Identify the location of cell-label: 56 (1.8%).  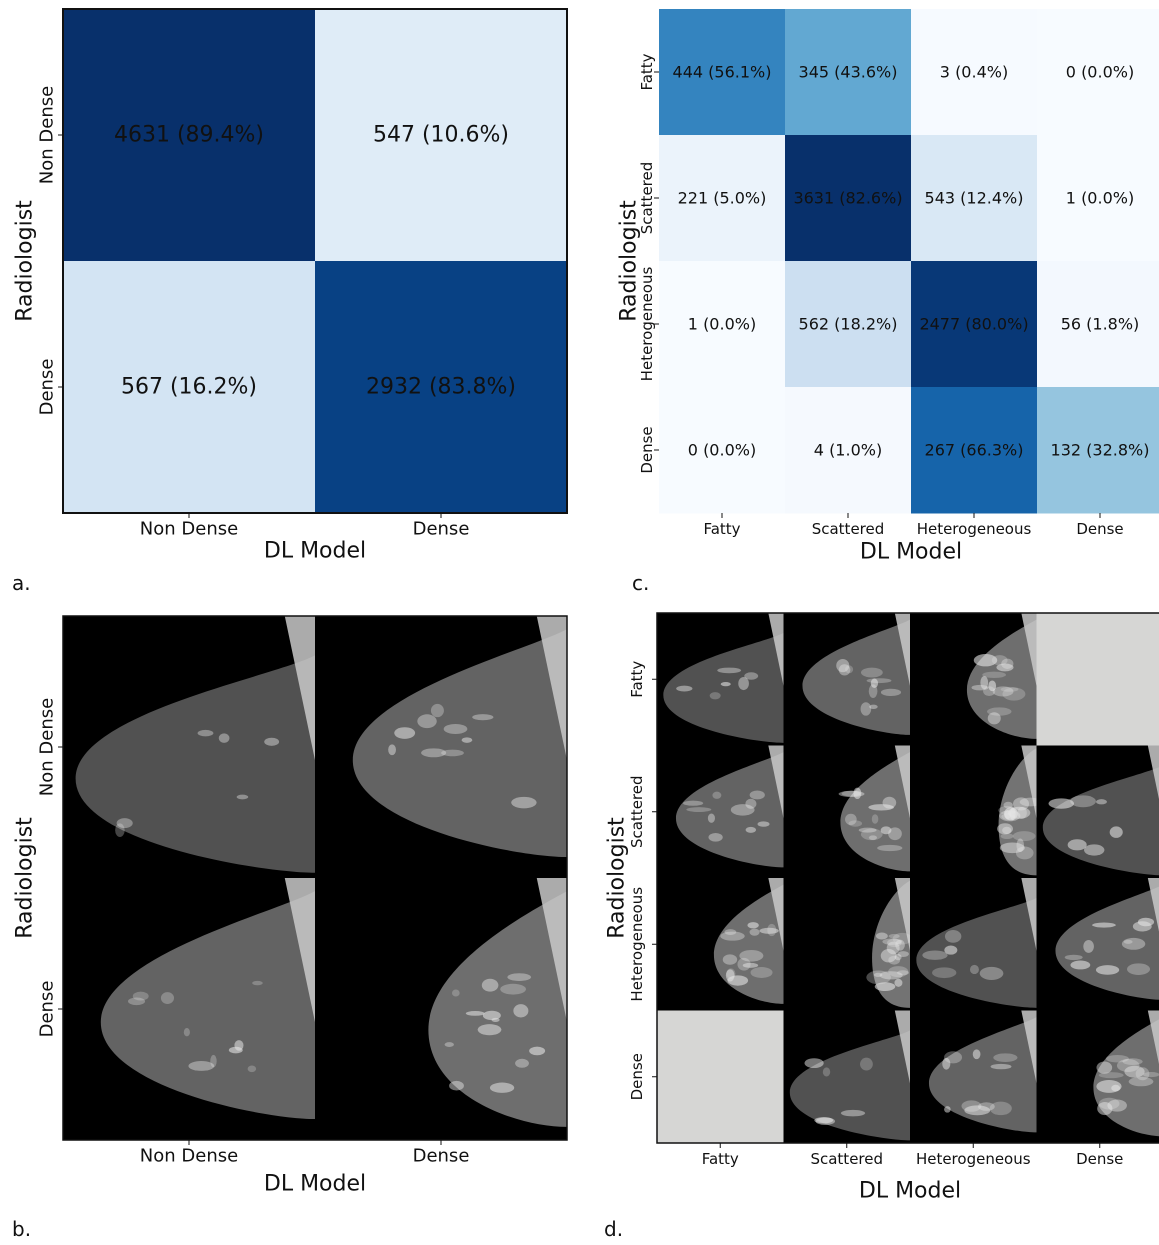
(1100, 324).